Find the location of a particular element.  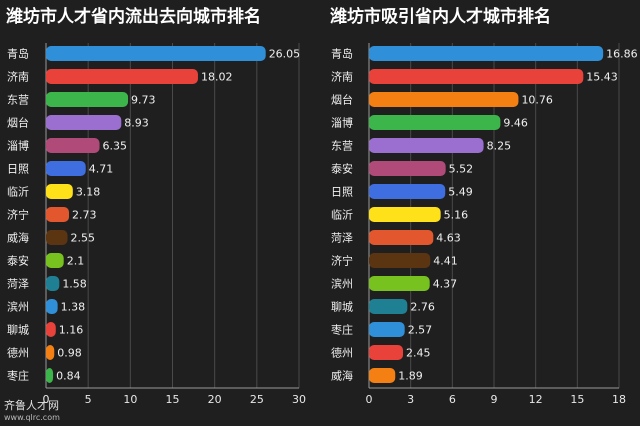

data-label: 5.49 is located at coordinates (460, 192).